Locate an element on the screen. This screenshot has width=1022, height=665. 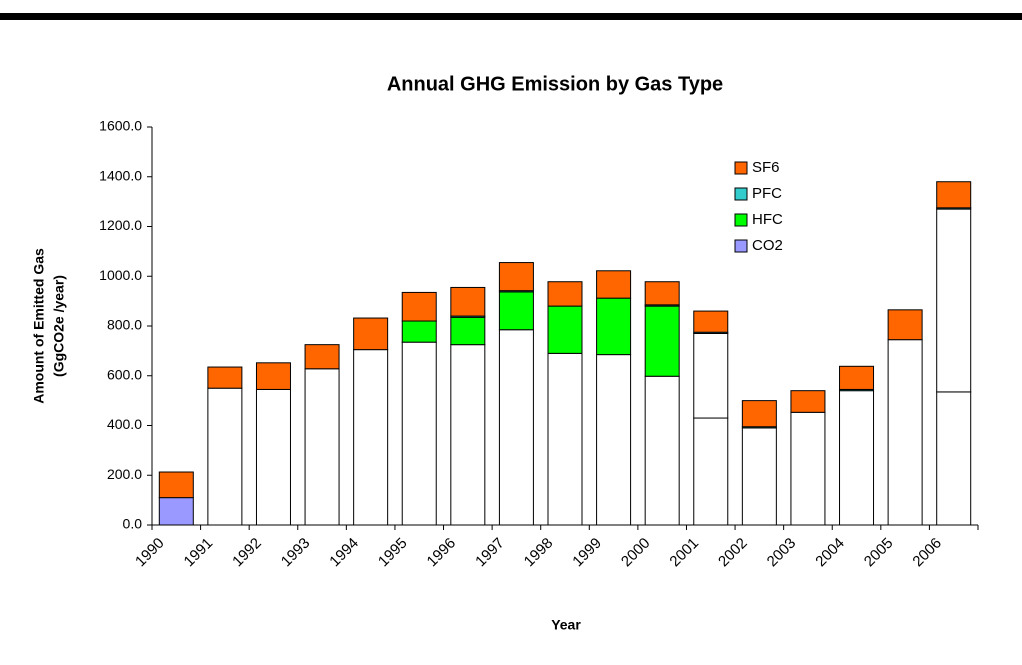
x-tick-label: 2002 is located at coordinates (733, 553).